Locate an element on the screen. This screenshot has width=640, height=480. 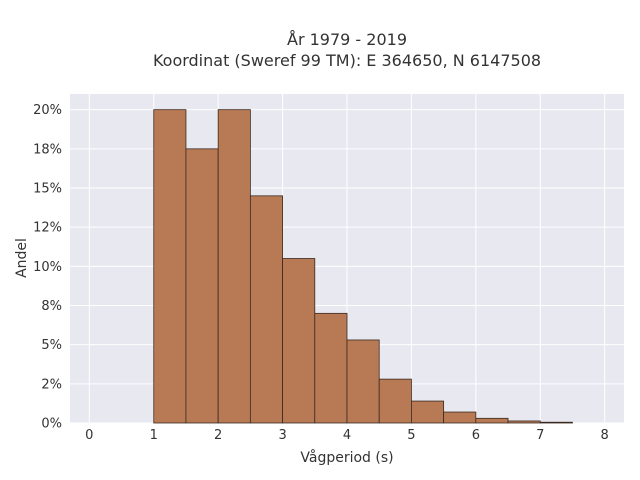
chart-title: År 1979 - 2019 is located at coordinates (347, 39).